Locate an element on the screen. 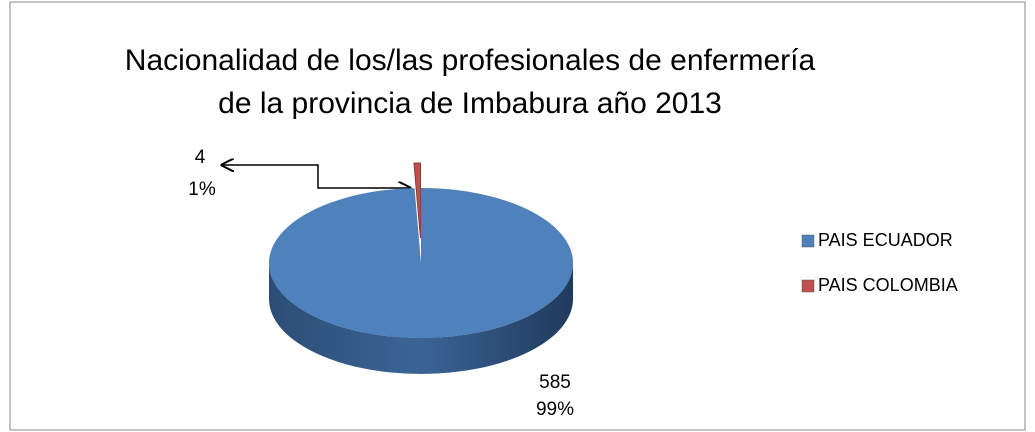 The width and height of the screenshot is (1035, 432). data-label: 4 is located at coordinates (200, 157).